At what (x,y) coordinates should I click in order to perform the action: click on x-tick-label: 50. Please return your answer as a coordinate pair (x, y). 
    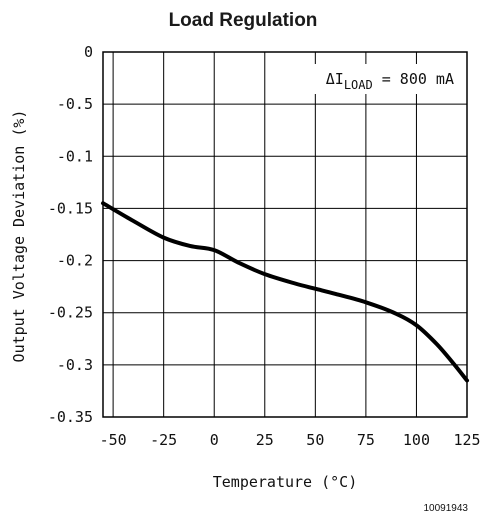
    Looking at the image, I should click on (315, 440).